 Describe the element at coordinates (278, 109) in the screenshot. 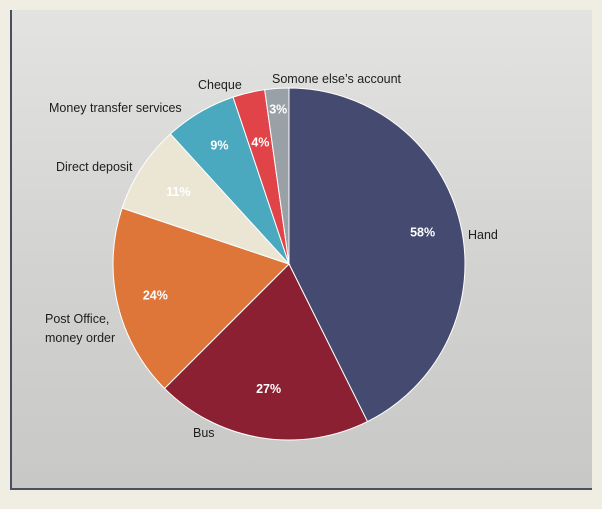

I see `percent-label-somone-else-s-account: 3%` at that location.